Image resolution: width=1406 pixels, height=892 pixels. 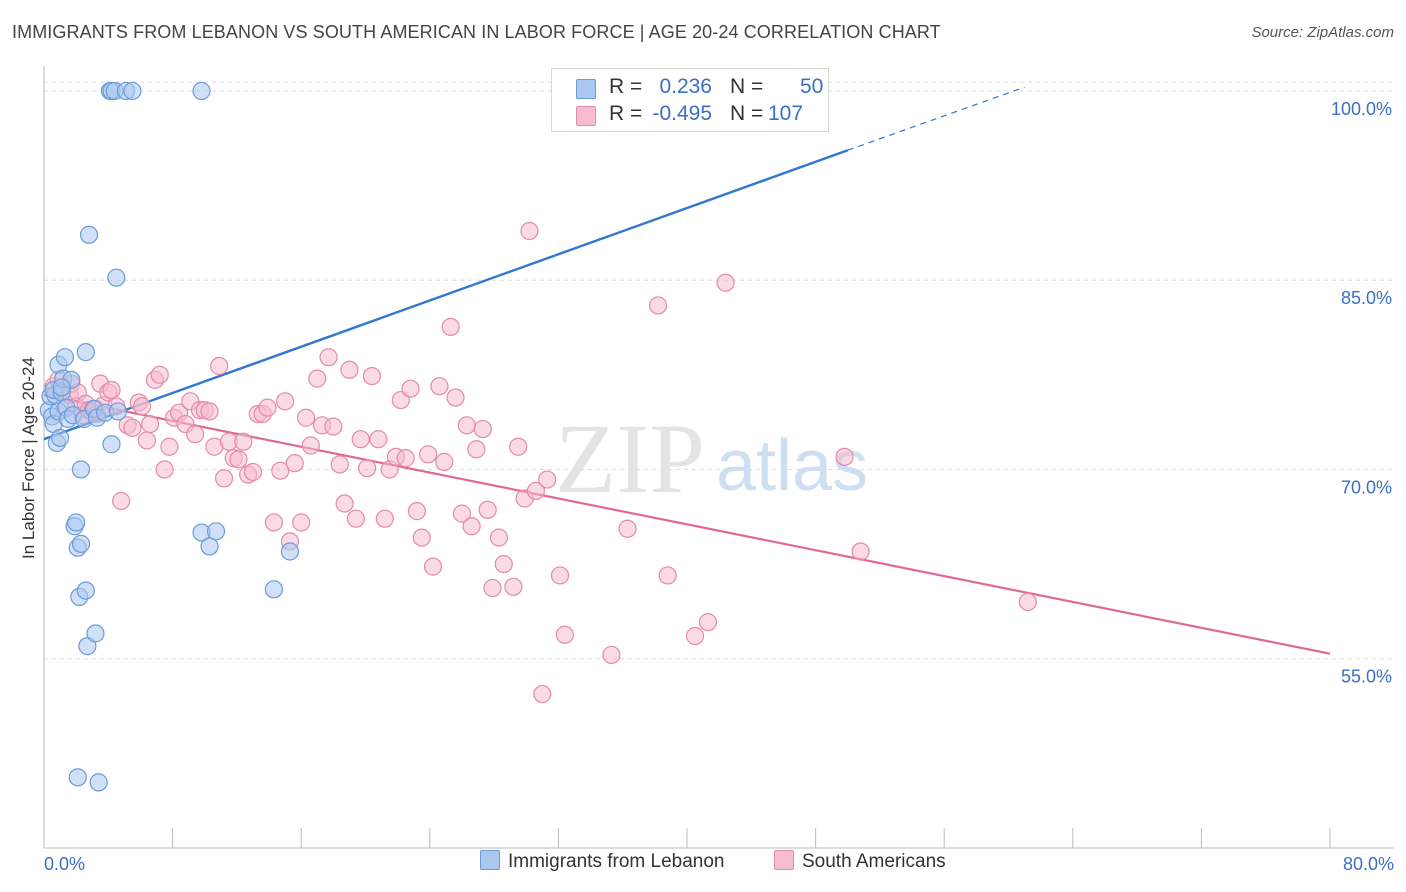 What do you see at coordinates (690, 87) in the screenshot?
I see `legend-row-lebanon: R = 0.236 N = 50` at bounding box center [690, 87].